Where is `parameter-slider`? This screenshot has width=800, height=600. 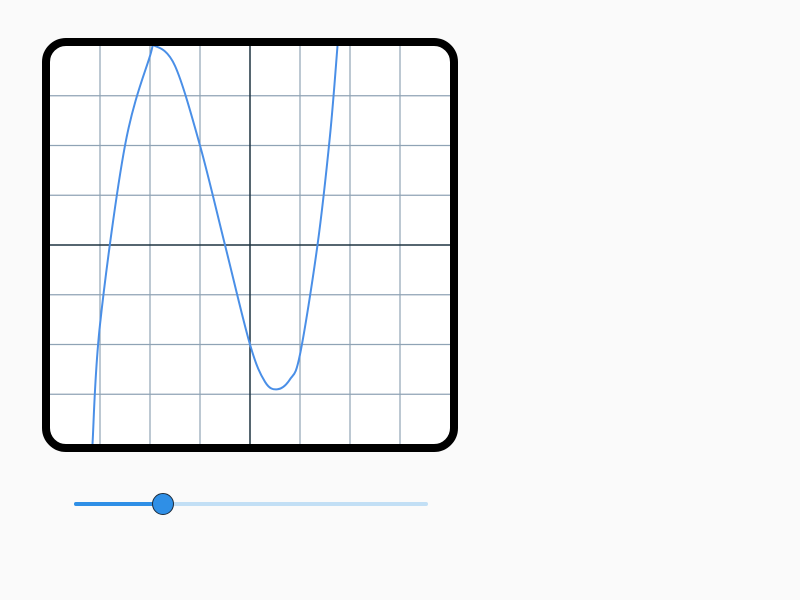 parameter-slider is located at coordinates (251, 504).